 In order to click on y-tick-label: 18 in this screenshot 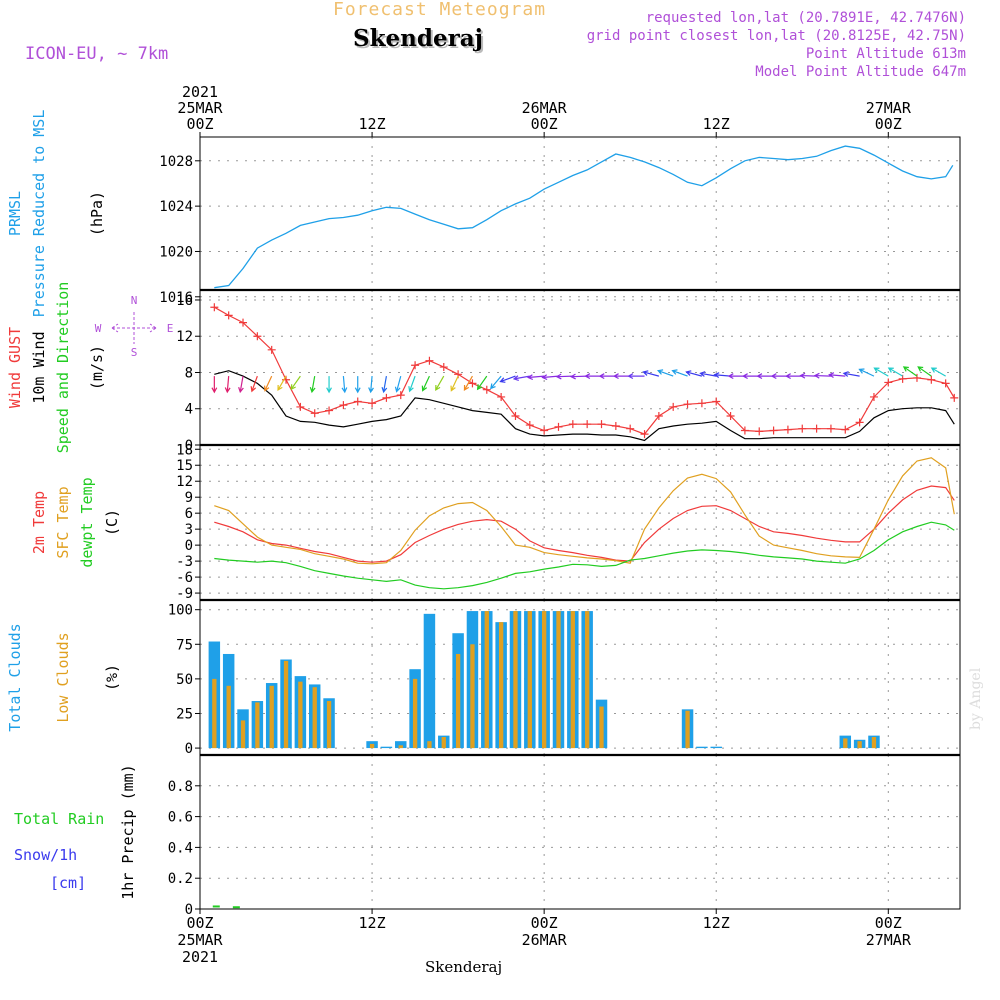, I will do `click(184, 450)`.